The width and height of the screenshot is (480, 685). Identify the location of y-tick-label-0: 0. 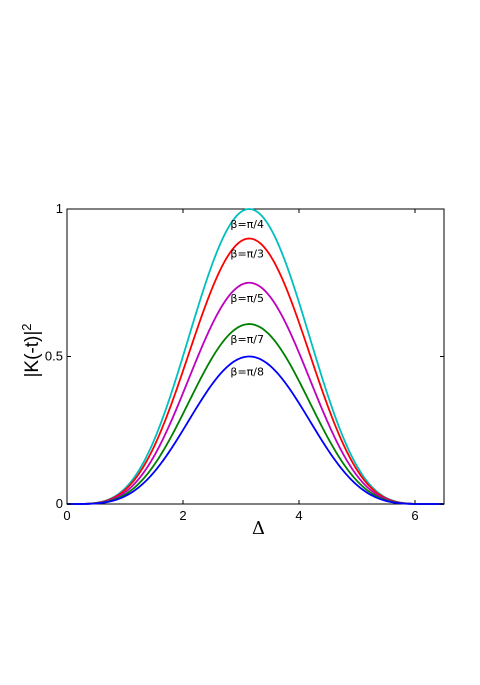
(59, 503).